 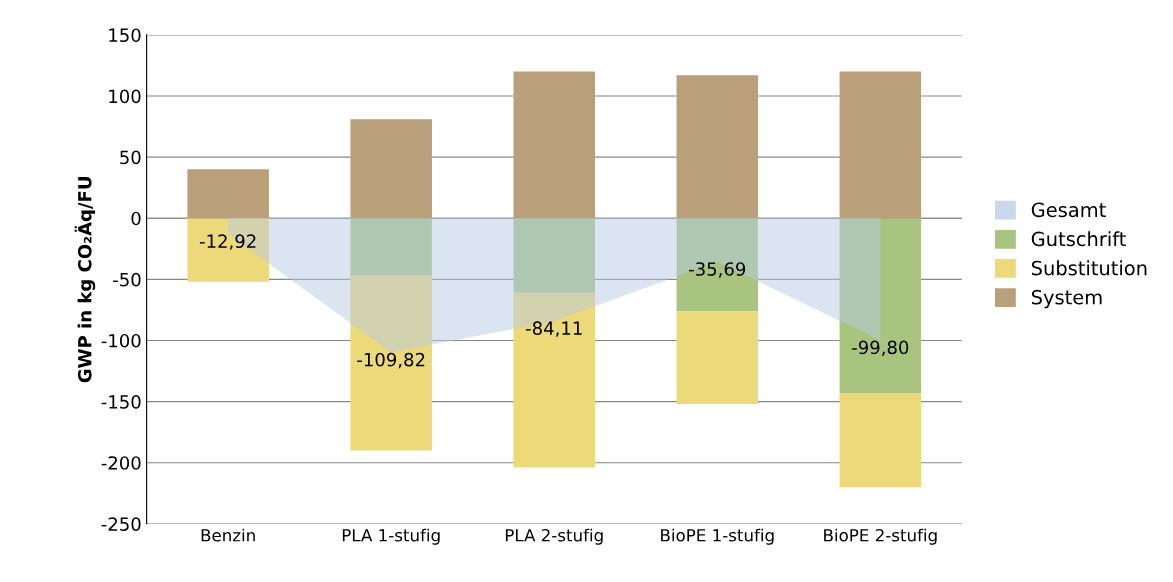 What do you see at coordinates (121, 402) in the screenshot?
I see `y-tick-label: -150` at bounding box center [121, 402].